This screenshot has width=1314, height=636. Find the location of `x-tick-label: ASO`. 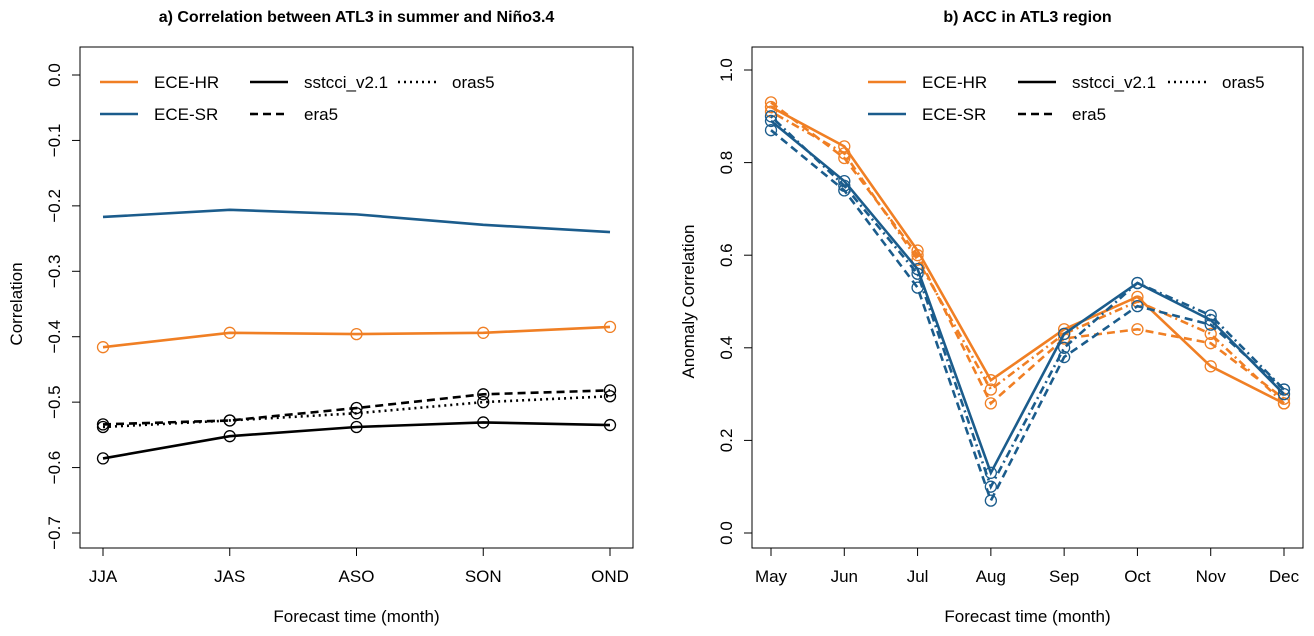

x-tick-label: ASO is located at coordinates (357, 576).